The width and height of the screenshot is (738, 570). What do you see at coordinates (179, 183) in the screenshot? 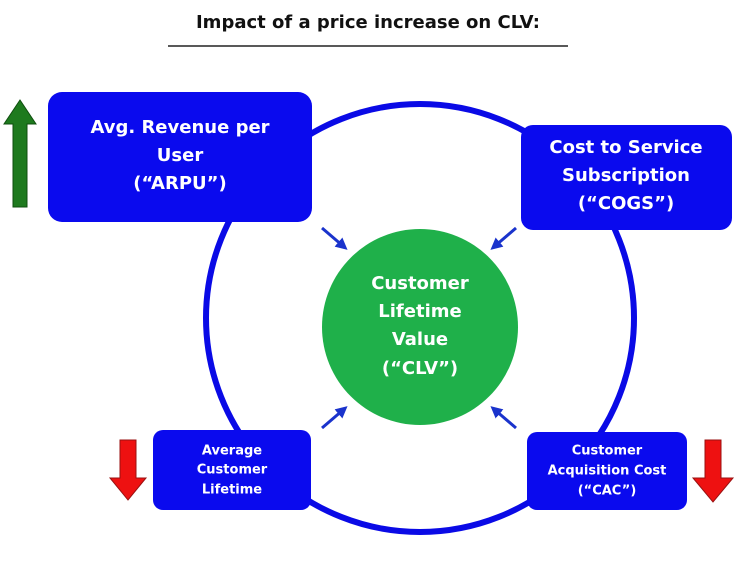
I see `node-line: (“ARPU”)` at bounding box center [179, 183].